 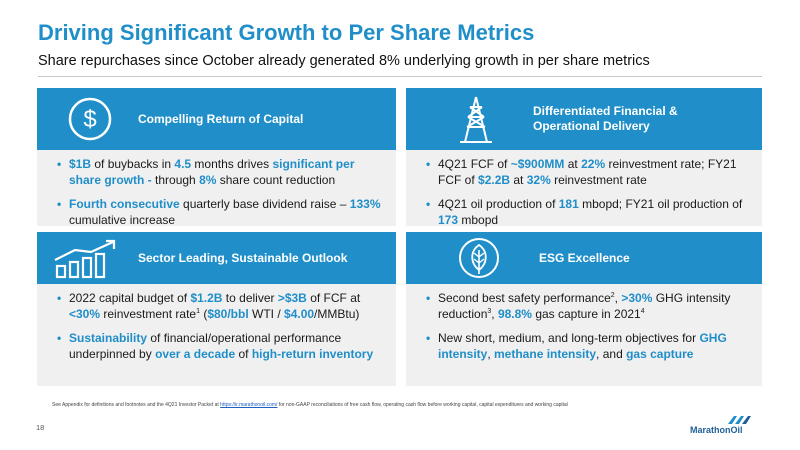 What do you see at coordinates (264, 204) in the screenshot?
I see `bullet-text: quarterly base dividend raise –` at bounding box center [264, 204].